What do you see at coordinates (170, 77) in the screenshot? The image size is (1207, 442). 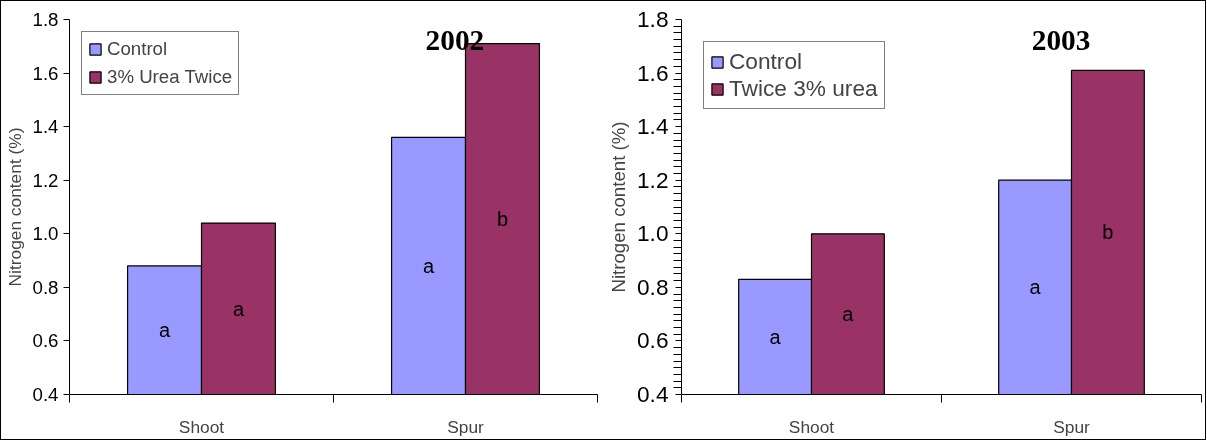 I see `legend-label: 3% Urea Twice` at bounding box center [170, 77].